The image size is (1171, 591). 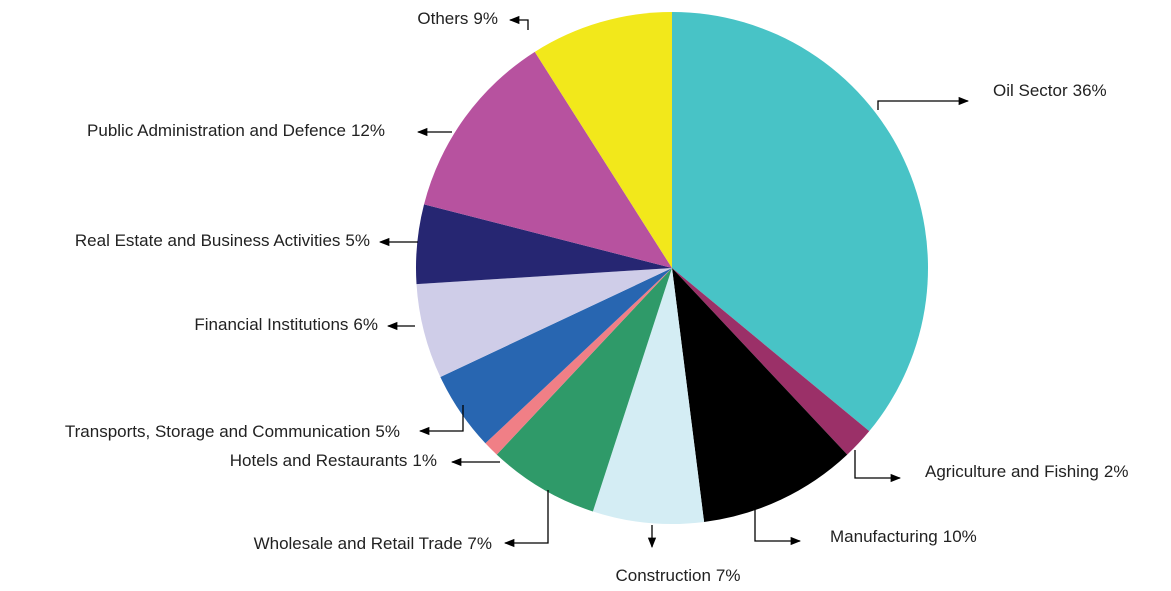 I want to click on slice-label: Real Estate and Business Activities 5%, so click(x=222, y=240).